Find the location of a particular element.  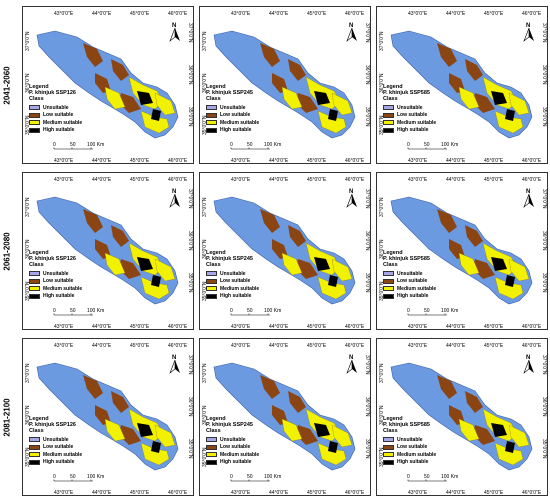

scale-label: 50 is located at coordinates (427, 145).